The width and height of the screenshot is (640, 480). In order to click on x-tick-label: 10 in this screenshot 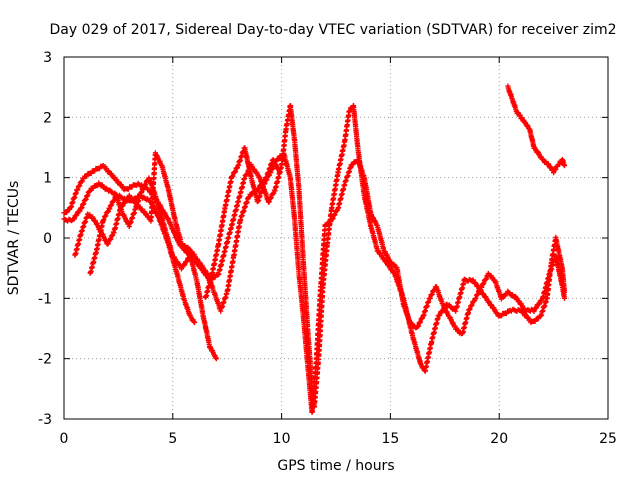, I will do `click(282, 439)`.